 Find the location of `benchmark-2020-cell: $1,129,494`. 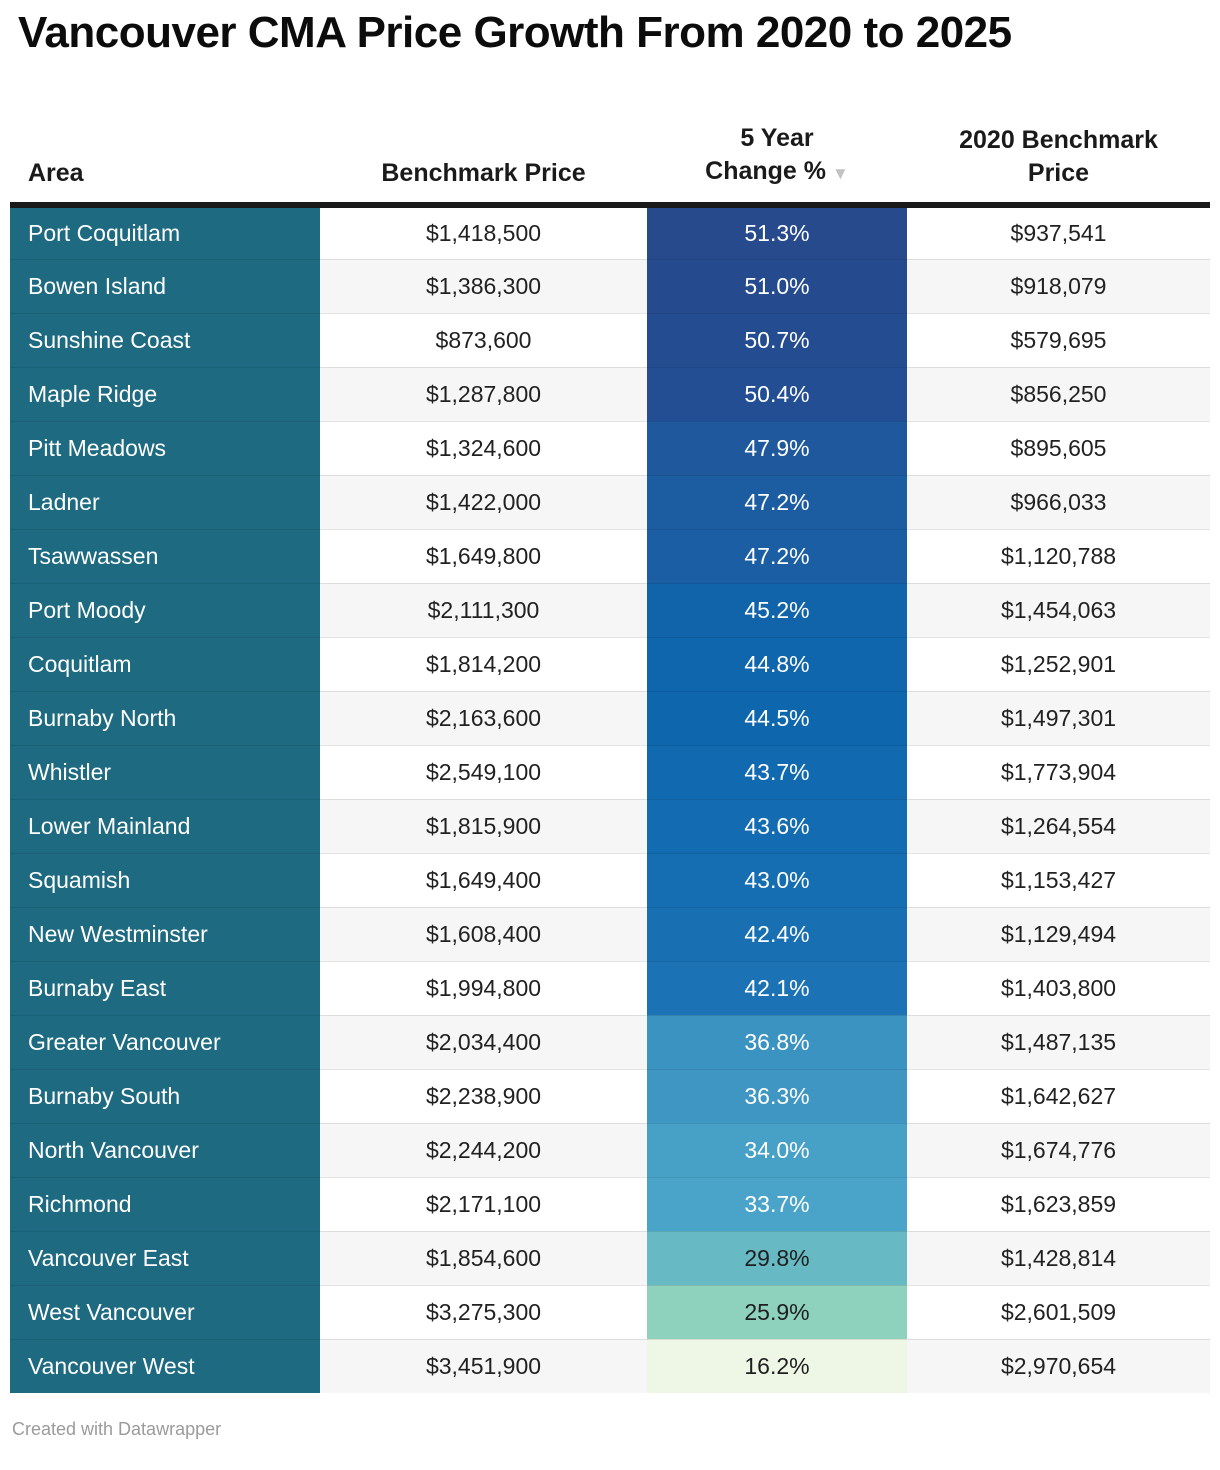

benchmark-2020-cell: $1,129,494 is located at coordinates (1058, 933).